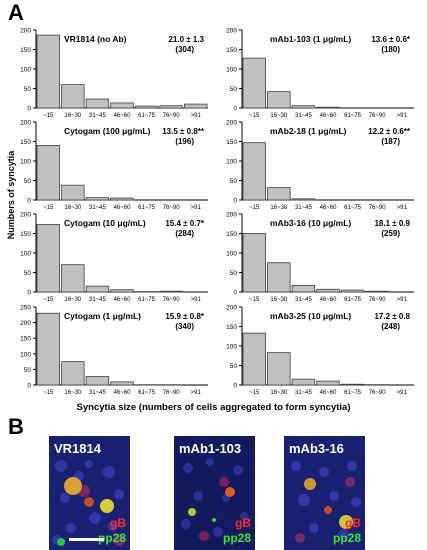  I want to click on mean-stat: 12.2 ± 0.6**, so click(389, 131).